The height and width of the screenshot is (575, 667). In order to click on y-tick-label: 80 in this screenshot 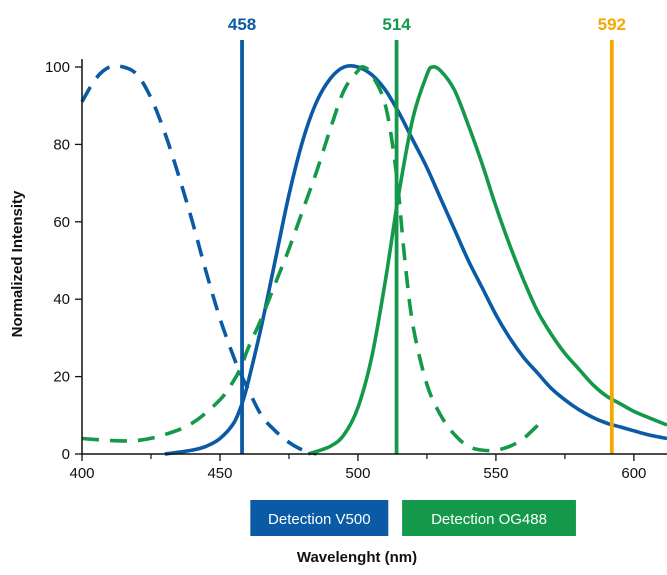, I will do `click(61, 144)`.